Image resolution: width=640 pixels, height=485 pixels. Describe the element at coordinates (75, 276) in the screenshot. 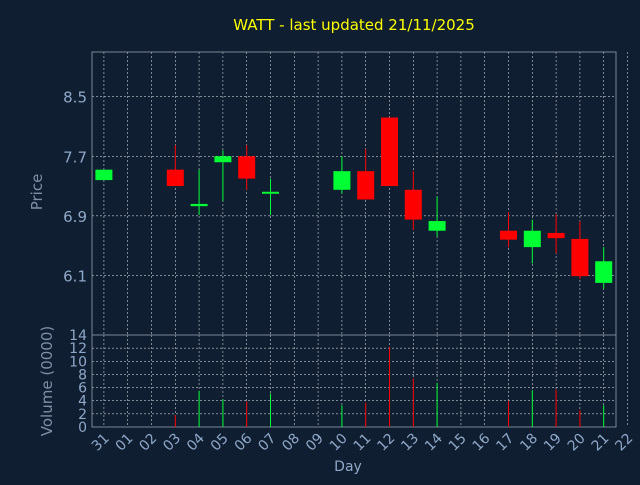

I see `price-y-tick-label: 6.1` at that location.